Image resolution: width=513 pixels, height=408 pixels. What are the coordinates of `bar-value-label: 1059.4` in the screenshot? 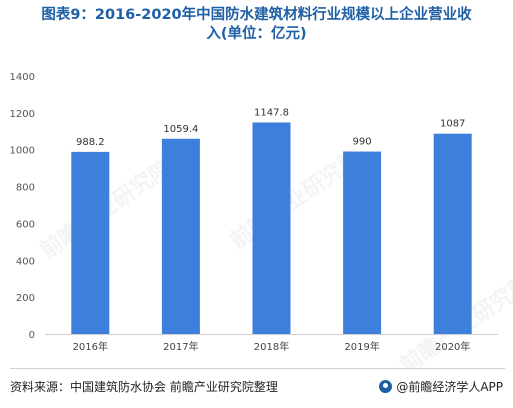 It's located at (180, 129).